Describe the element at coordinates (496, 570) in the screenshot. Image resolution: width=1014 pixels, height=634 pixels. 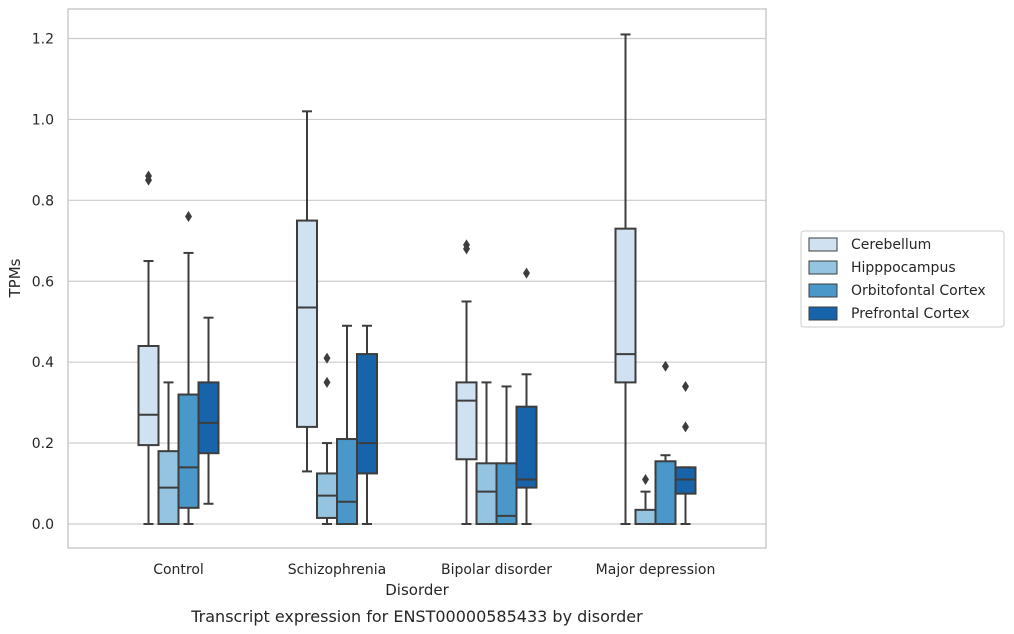
I see `x-tick-label: Bipolar disorder` at that location.